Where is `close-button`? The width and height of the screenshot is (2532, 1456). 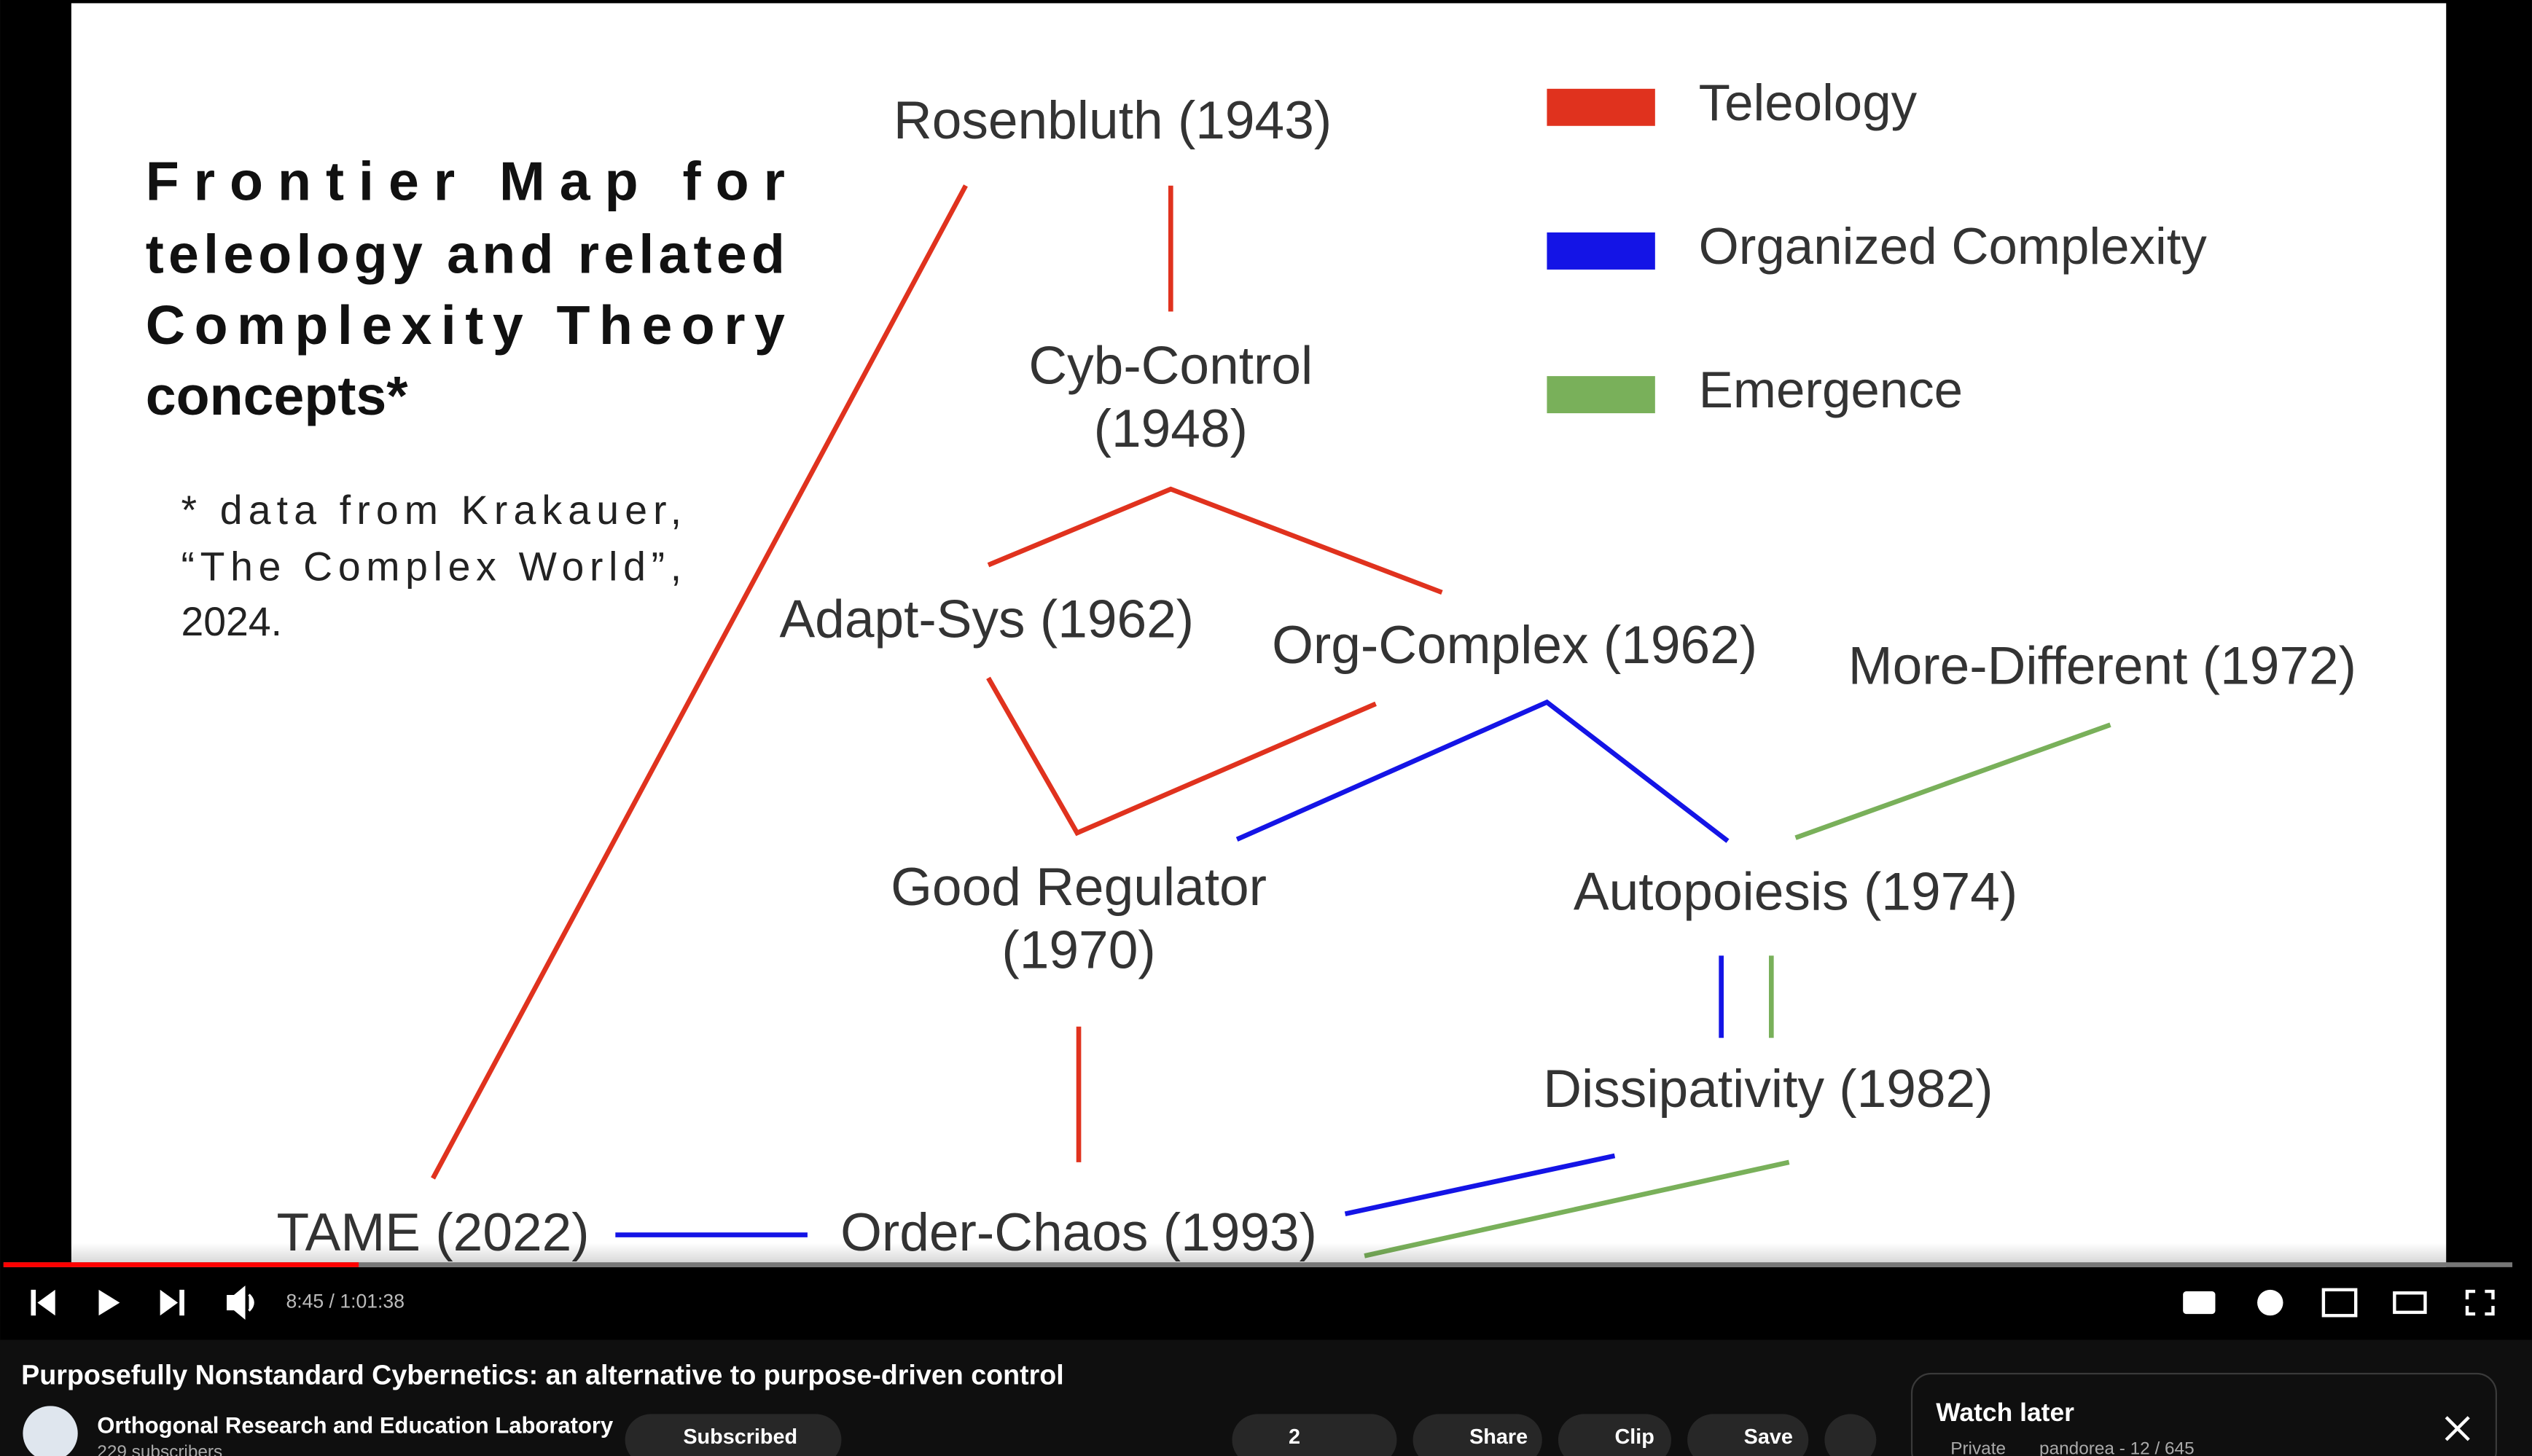 close-button is located at coordinates (2457, 1428).